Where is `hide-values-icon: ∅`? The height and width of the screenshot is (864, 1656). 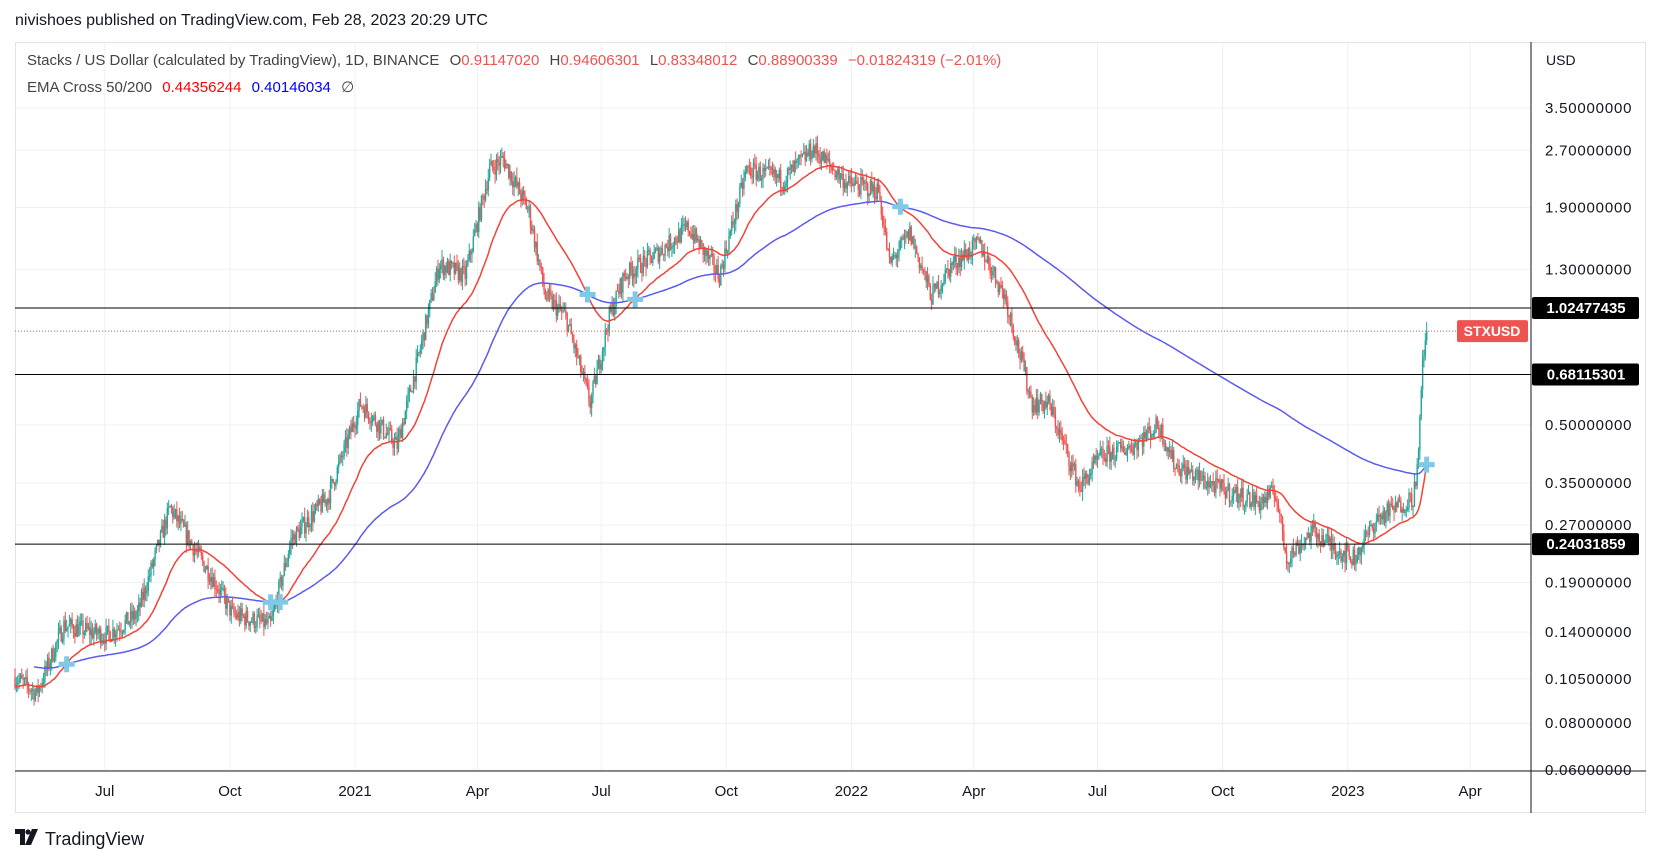 hide-values-icon: ∅ is located at coordinates (348, 87).